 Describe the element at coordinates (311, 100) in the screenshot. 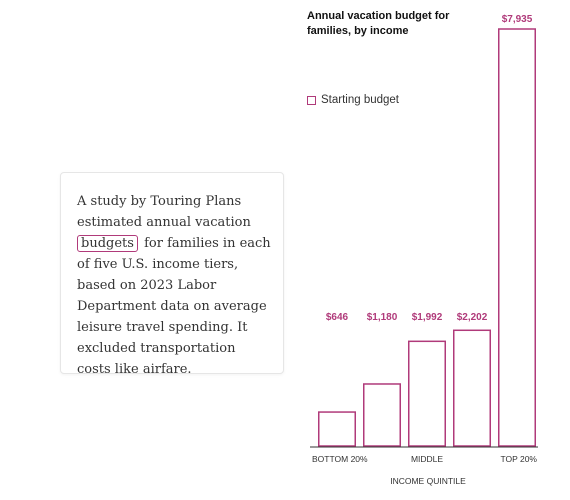

I see `legend-swatch` at that location.